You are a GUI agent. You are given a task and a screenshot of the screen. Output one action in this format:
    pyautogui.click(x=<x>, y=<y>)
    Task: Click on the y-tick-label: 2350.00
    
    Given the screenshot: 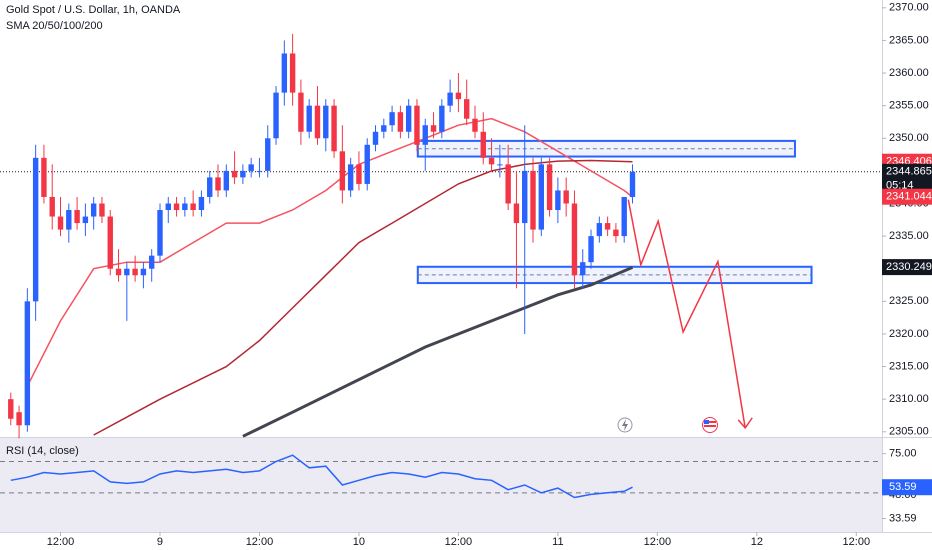 What is the action you would take?
    pyautogui.click(x=909, y=138)
    